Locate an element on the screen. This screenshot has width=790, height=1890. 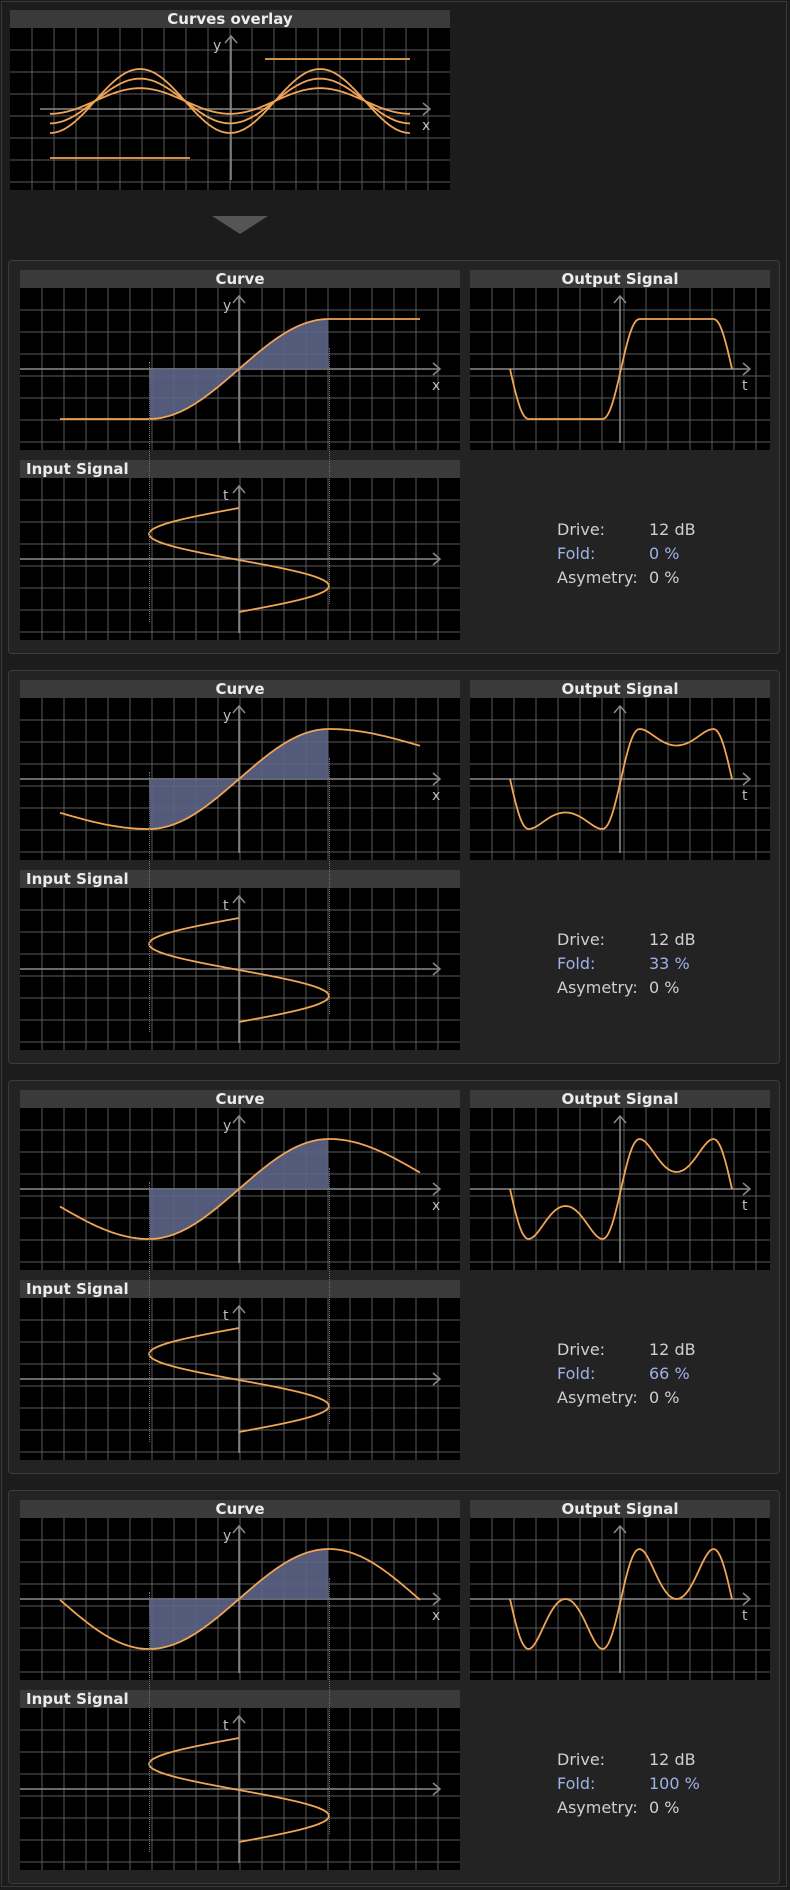
fold-row: Fold: 0 % is located at coordinates (657, 554).